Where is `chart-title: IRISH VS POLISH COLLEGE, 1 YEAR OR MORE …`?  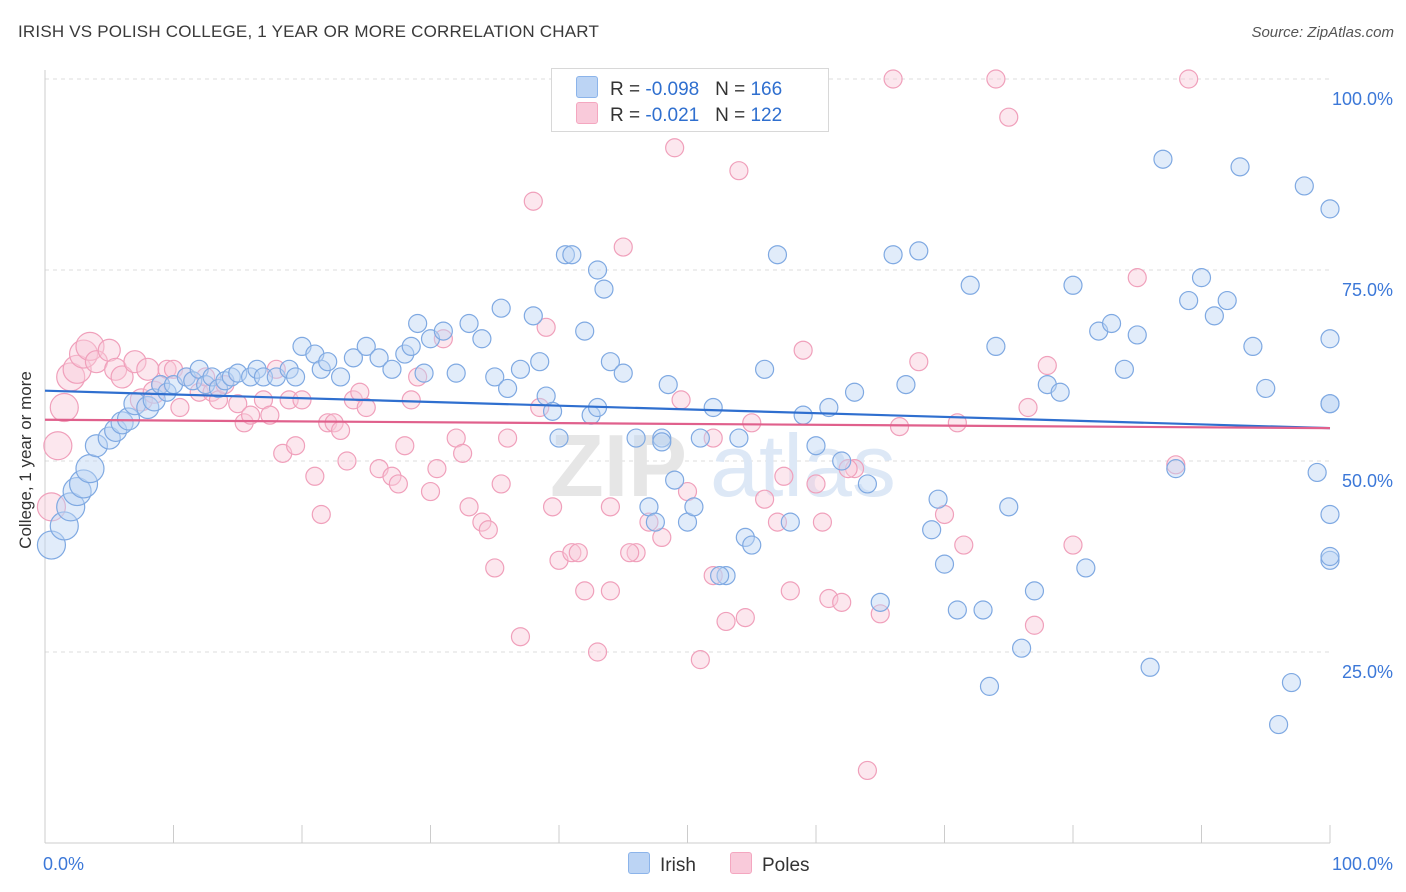 chart-title: IRISH VS POLISH COLLEGE, 1 YEAR OR MORE … is located at coordinates (309, 31).